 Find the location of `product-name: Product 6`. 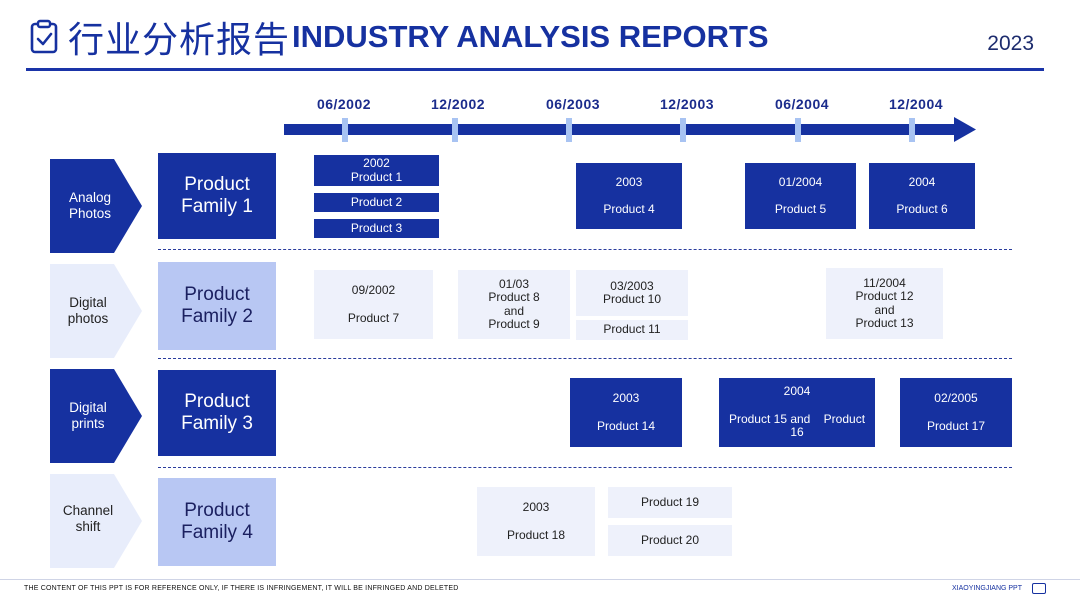

product-name: Product 6 is located at coordinates (922, 209).